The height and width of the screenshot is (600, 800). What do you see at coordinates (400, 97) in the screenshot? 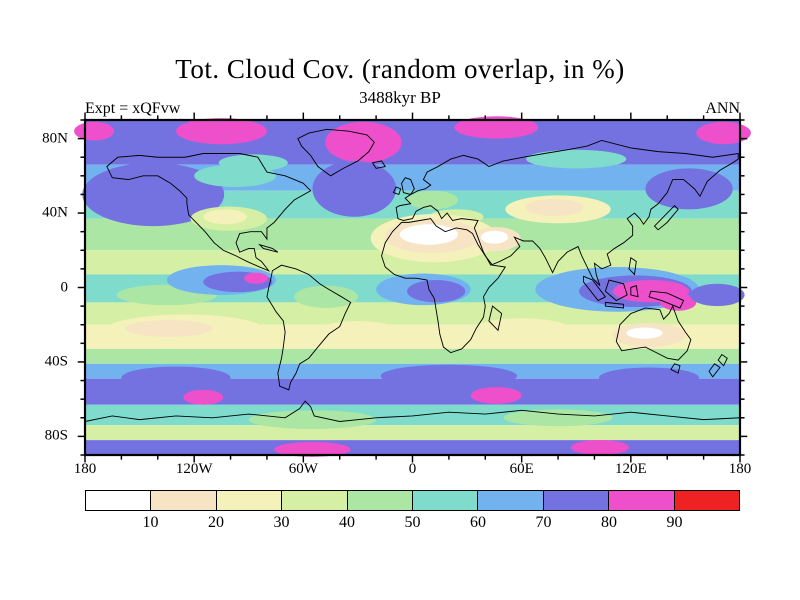
I see `chart-subtitle: 3488kyr BP` at bounding box center [400, 97].